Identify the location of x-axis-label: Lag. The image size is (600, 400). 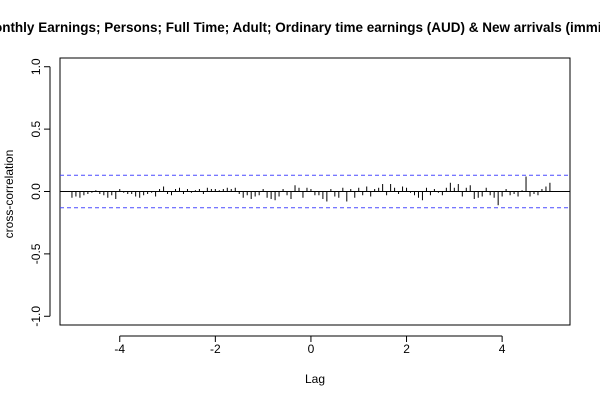
(315, 379).